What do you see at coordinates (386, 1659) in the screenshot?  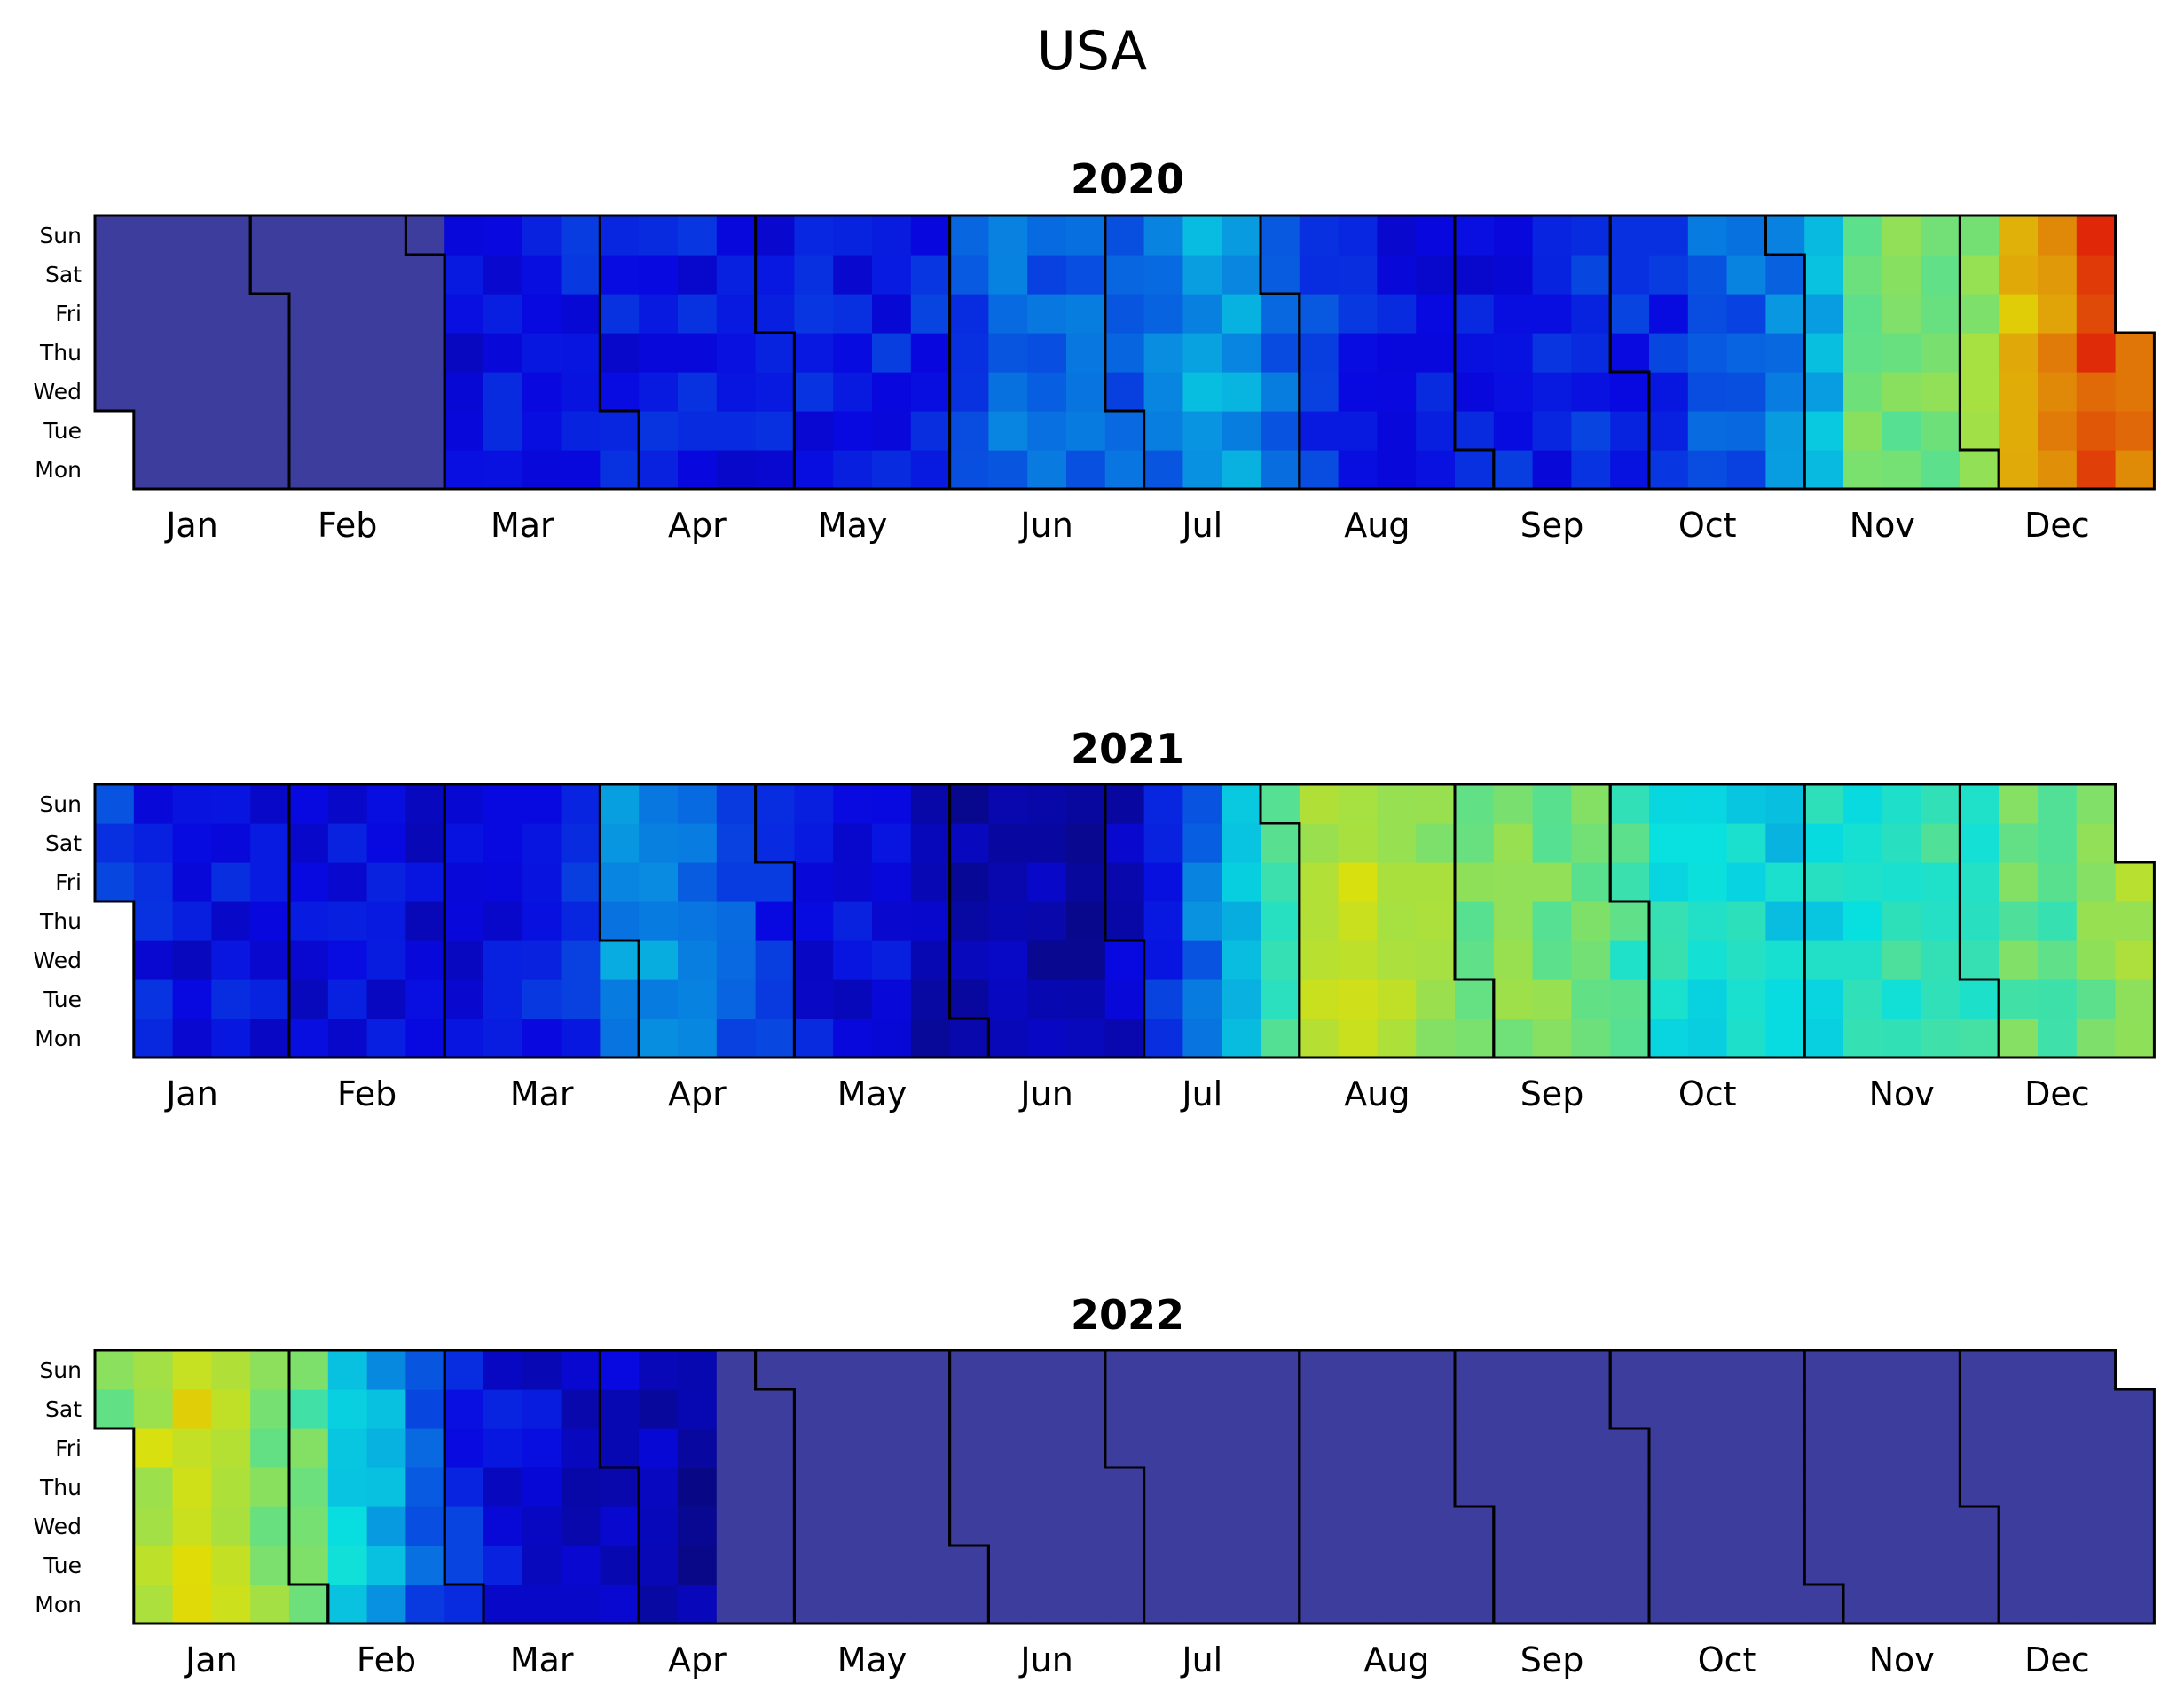 I see `month-label: Feb` at bounding box center [386, 1659].